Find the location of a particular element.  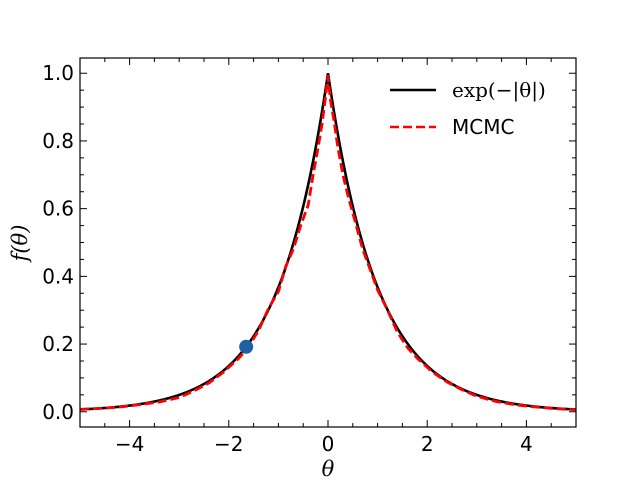

x-tick-label: 0 is located at coordinates (328, 444).